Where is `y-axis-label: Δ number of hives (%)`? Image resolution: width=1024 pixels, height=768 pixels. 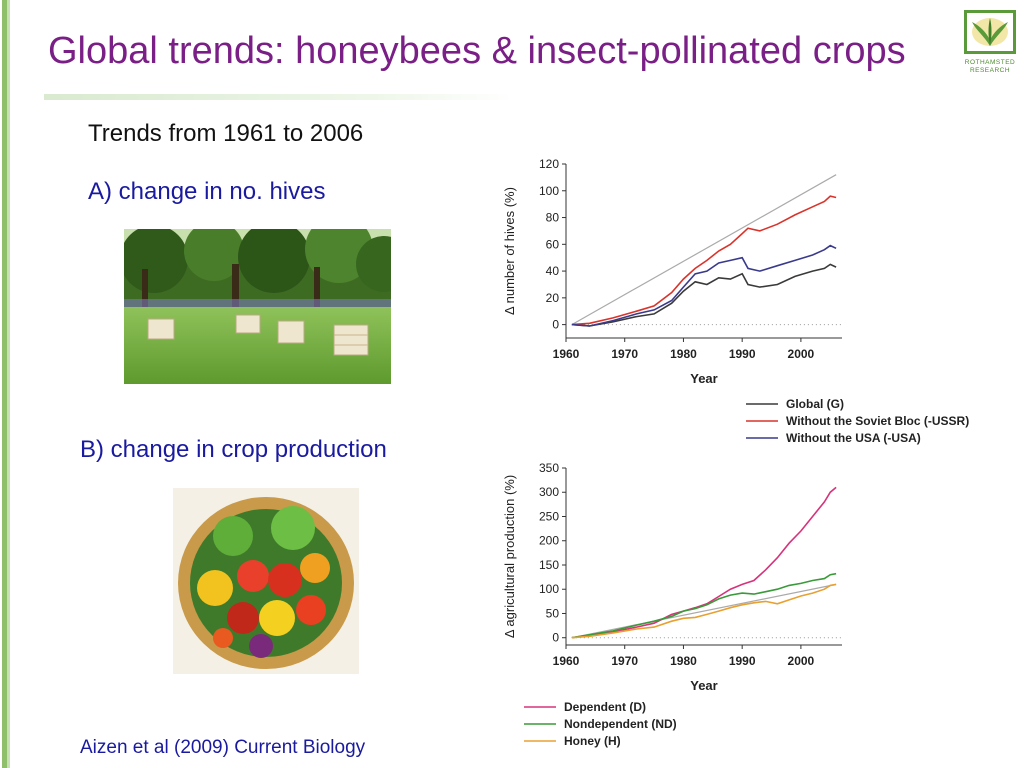
y-axis-label: Δ number of hives (%) is located at coordinates (509, 251).